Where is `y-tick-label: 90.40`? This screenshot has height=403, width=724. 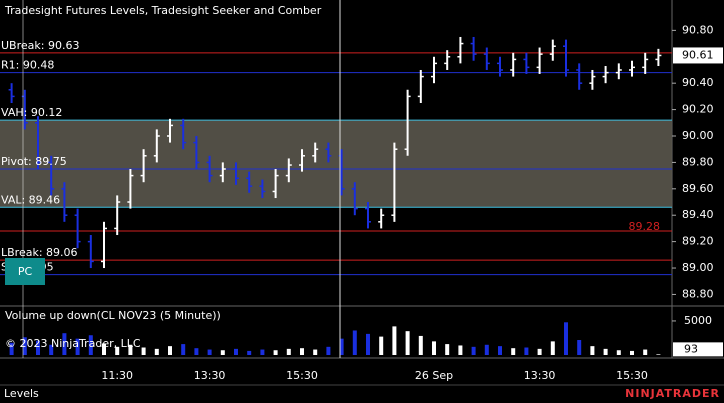 y-tick-label: 90.40 is located at coordinates (698, 82).